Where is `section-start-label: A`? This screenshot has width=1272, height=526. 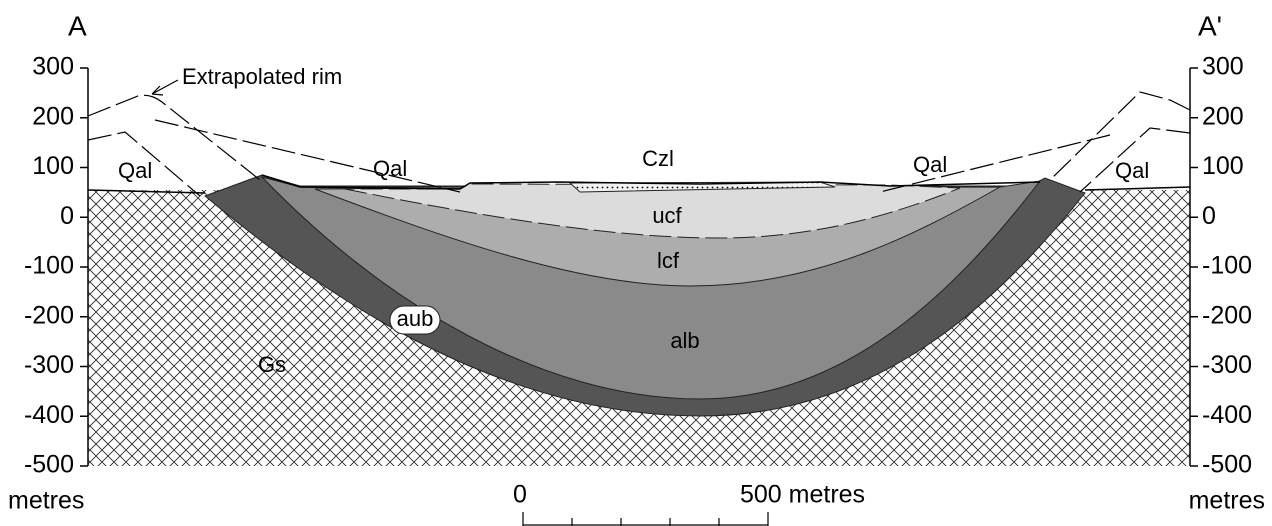
section-start-label: A is located at coordinates (77, 25).